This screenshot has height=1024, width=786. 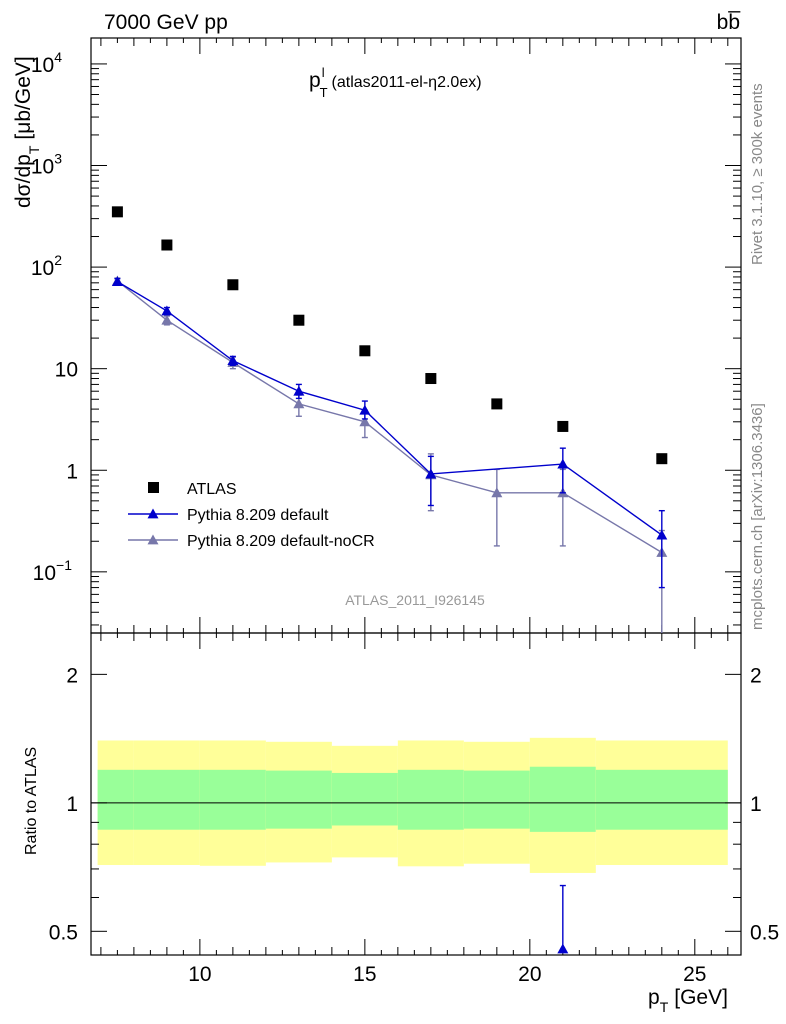 What do you see at coordinates (166, 22) in the screenshot?
I see `energy-label: 7000 GeV pp` at bounding box center [166, 22].